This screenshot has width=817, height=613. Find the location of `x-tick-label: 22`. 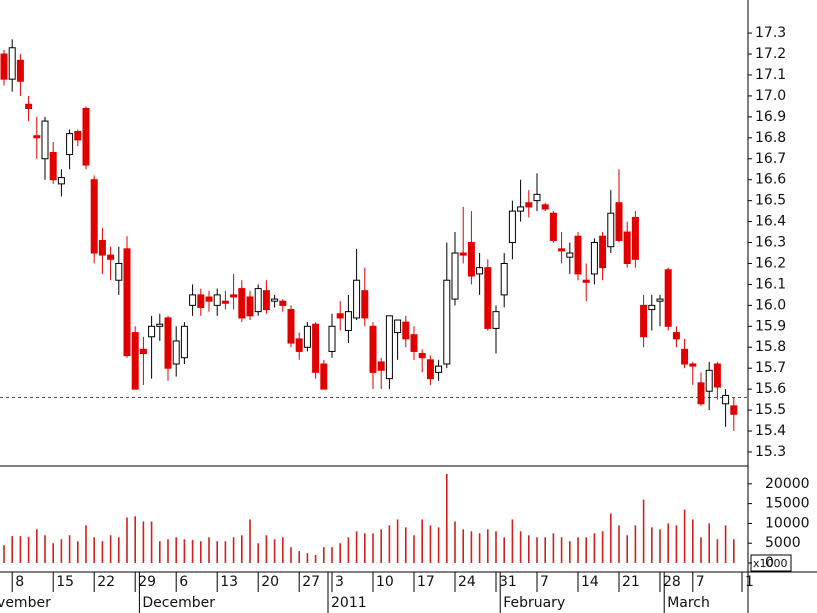

x-tick-label: 22 is located at coordinates (106, 582).